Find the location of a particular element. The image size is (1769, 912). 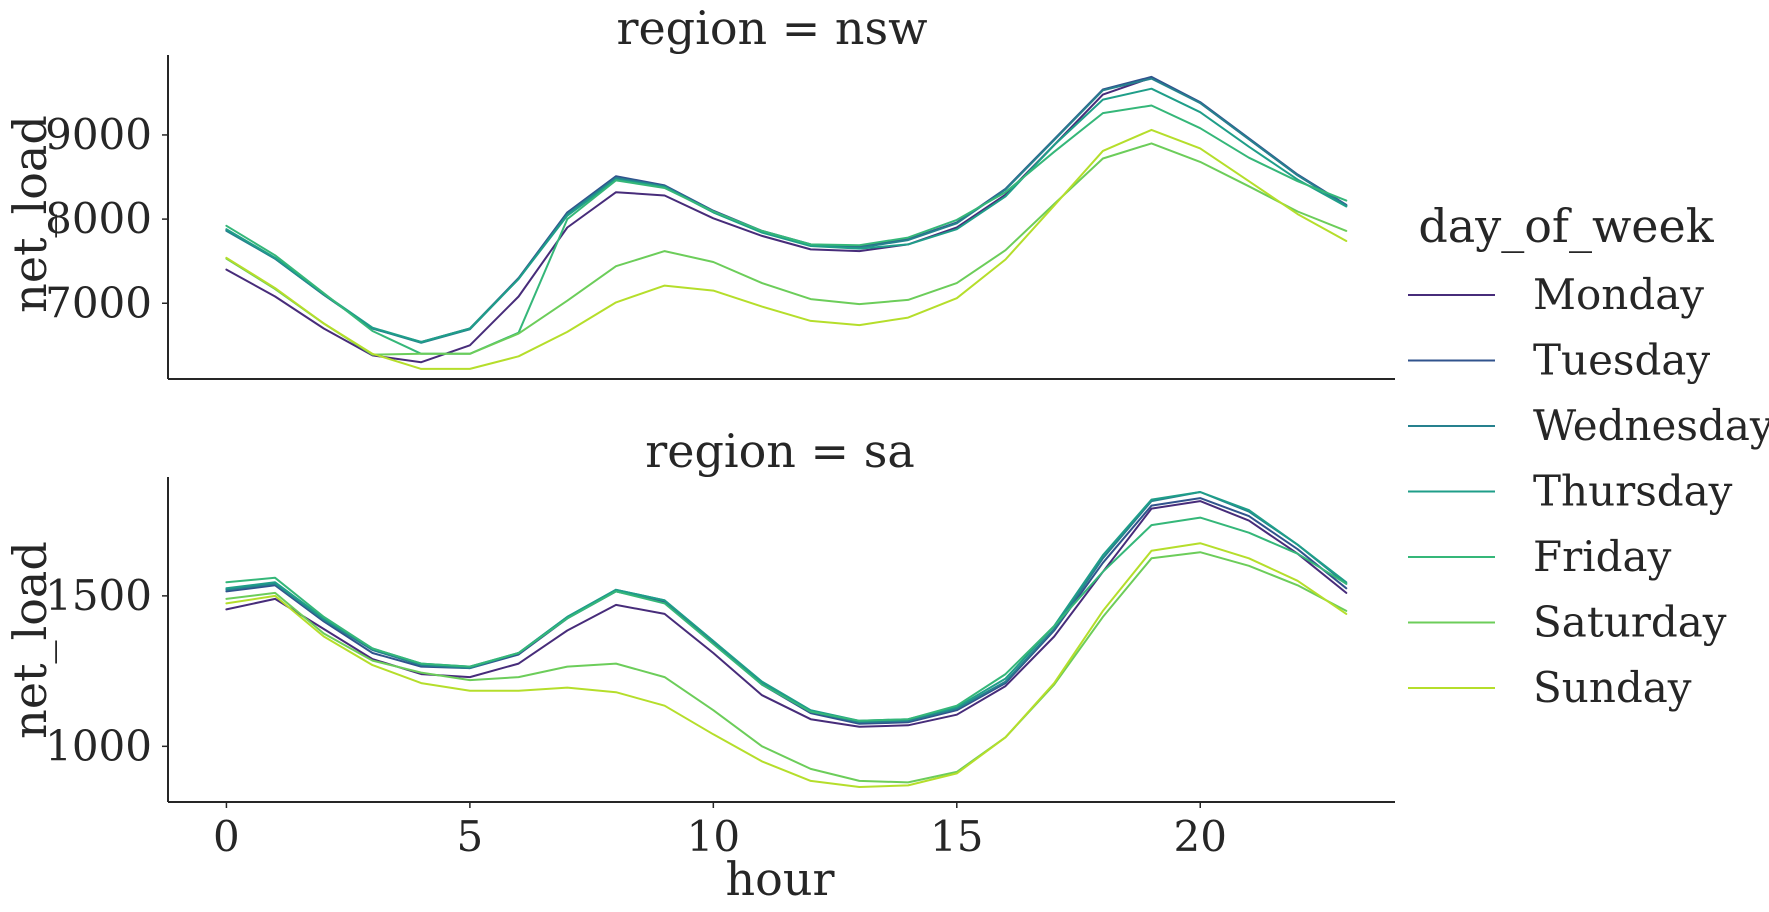

legend-item-wednesday: Wednesday is located at coordinates (1588, 425).